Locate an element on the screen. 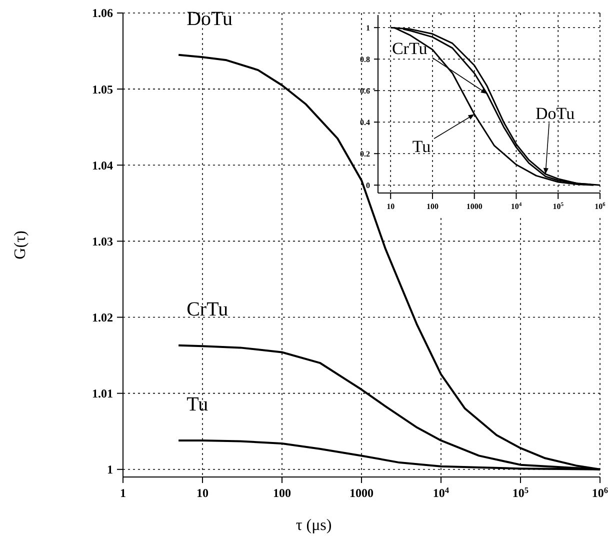  y-tick-label: 0.2 is located at coordinates (365, 153).